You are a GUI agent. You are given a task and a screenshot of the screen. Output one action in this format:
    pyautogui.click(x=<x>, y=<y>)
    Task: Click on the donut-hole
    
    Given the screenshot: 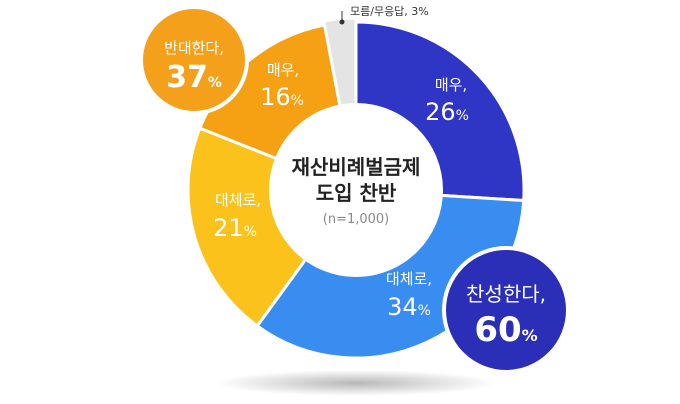 What is the action you would take?
    pyautogui.click(x=356, y=190)
    